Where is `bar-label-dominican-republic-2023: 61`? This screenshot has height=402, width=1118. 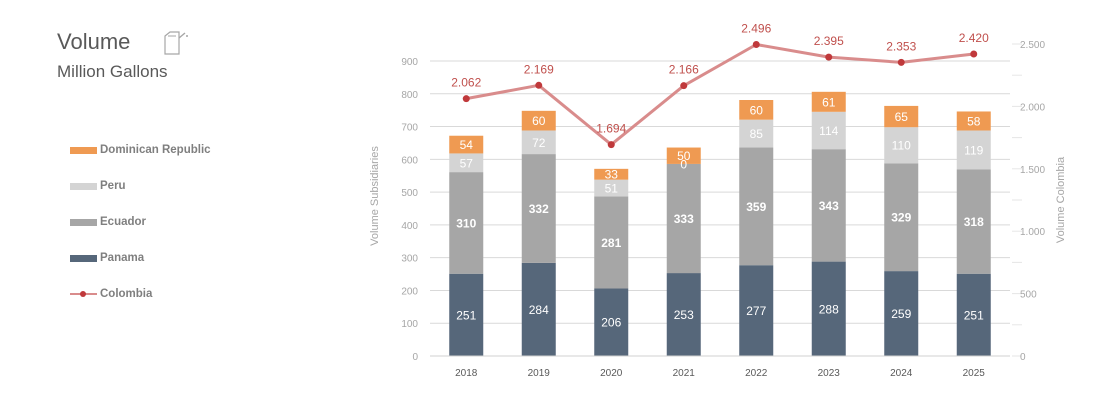
bar-label-dominican-republic-2023: 61 is located at coordinates (829, 102).